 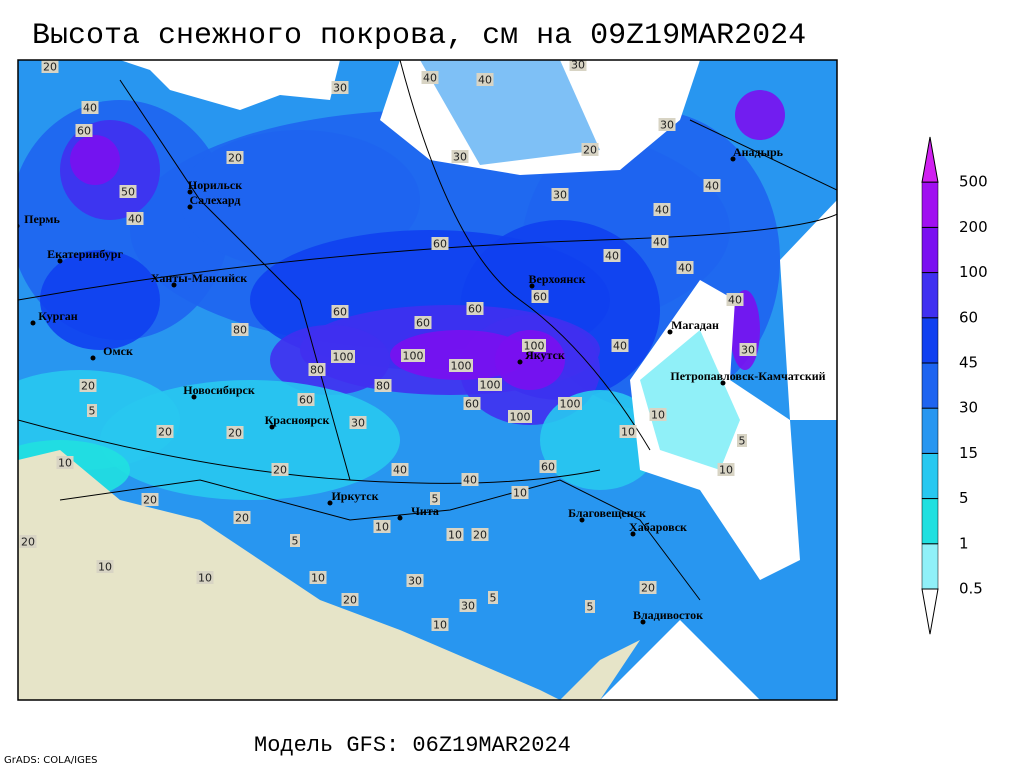 I want to click on colorbar-label: 100, so click(x=973, y=272).